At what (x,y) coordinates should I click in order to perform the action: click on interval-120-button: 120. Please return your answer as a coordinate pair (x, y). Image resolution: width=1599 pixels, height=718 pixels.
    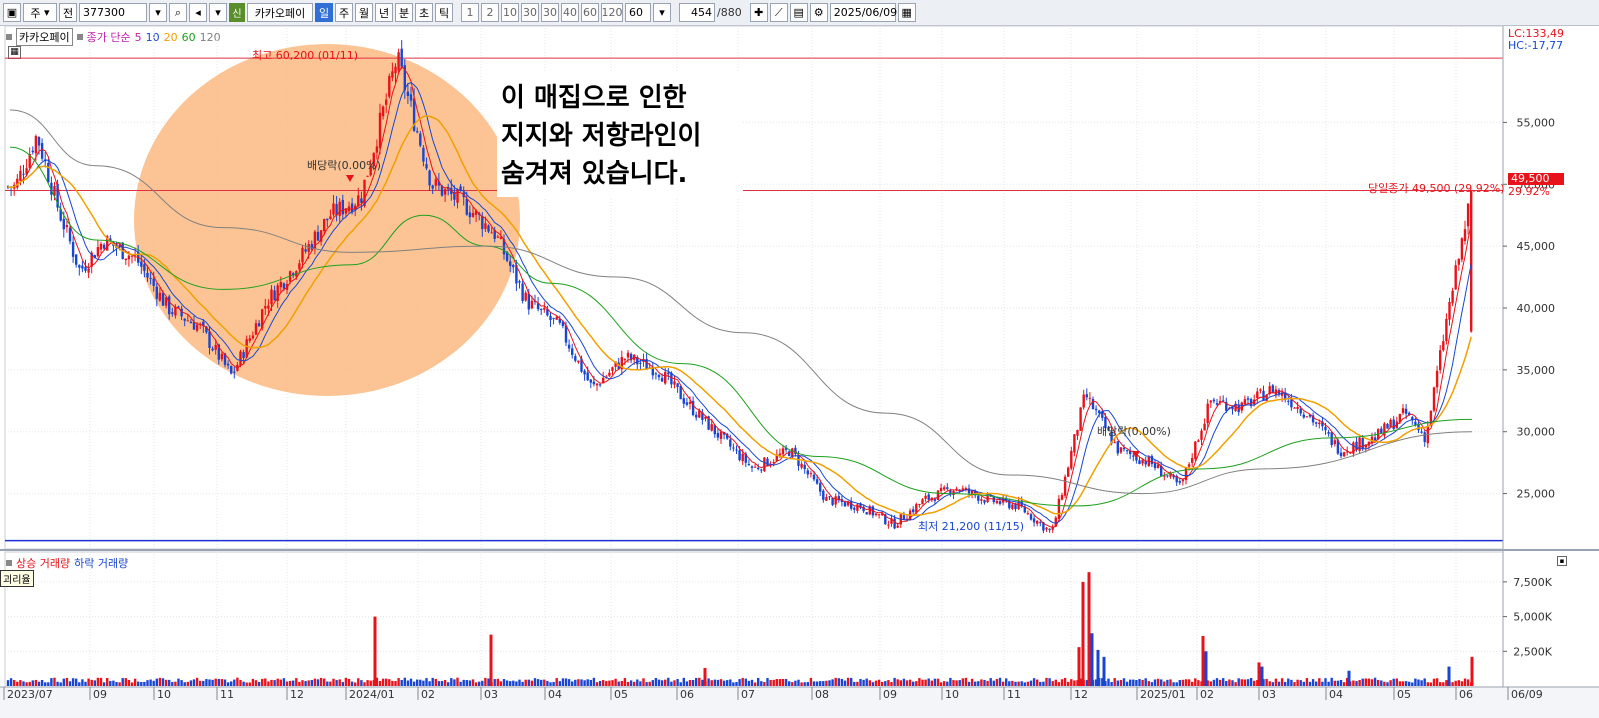
    Looking at the image, I should click on (612, 12).